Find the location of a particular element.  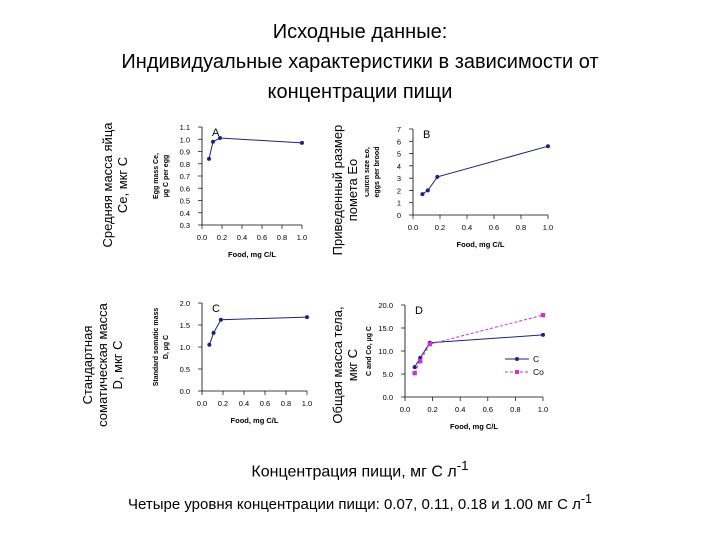

chart-d-x-axis-label: Food, mg C/L is located at coordinates (474, 426).